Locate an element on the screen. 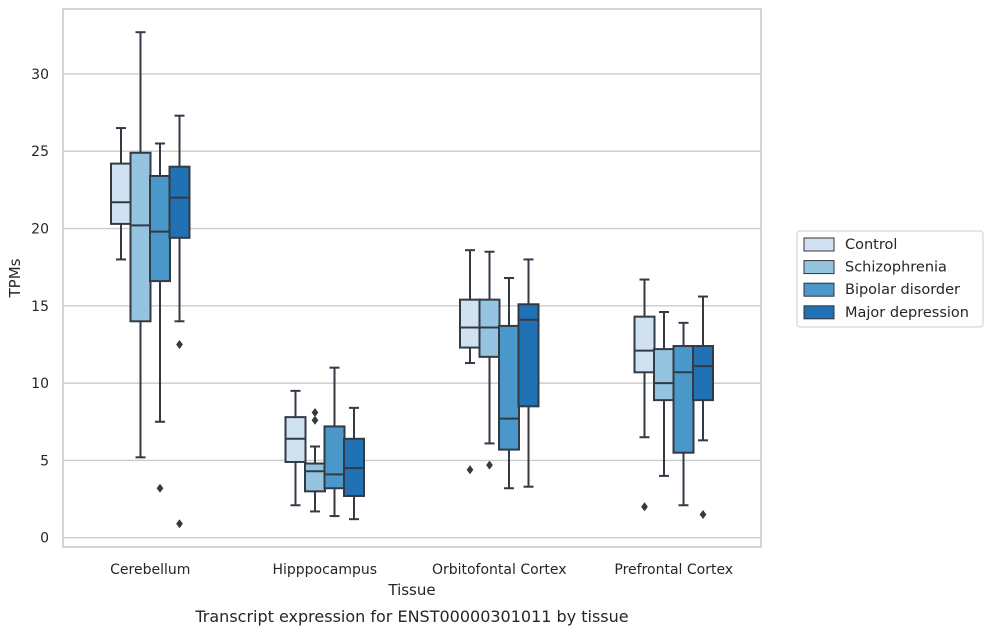  y-tick-label: 5 is located at coordinates (44, 461).